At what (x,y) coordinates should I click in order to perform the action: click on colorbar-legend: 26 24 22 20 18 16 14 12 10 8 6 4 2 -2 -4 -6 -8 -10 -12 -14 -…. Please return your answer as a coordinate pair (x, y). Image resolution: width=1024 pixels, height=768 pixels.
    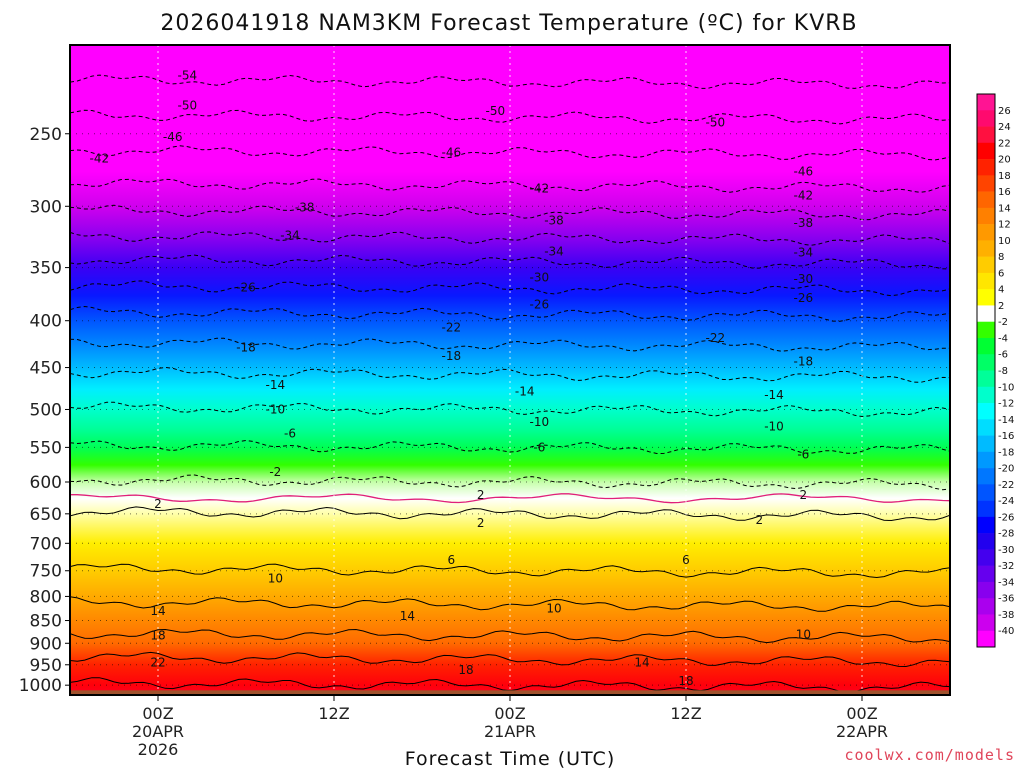
    Looking at the image, I should click on (995, 370).